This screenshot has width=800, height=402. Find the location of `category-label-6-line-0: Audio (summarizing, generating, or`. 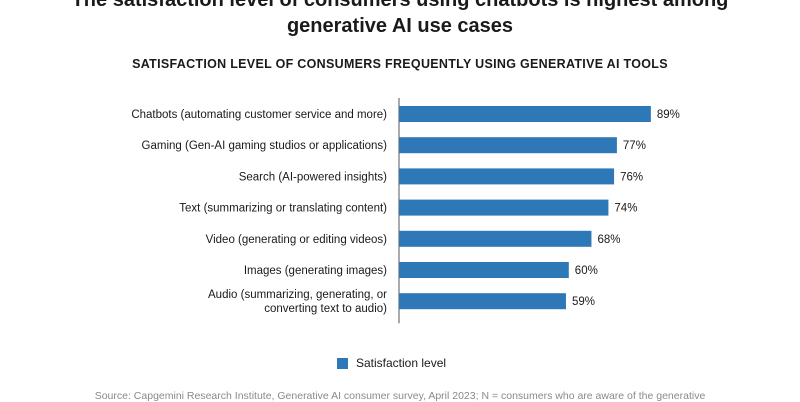

category-label-6-line-0: Audio (summarizing, generating, or is located at coordinates (297, 295).